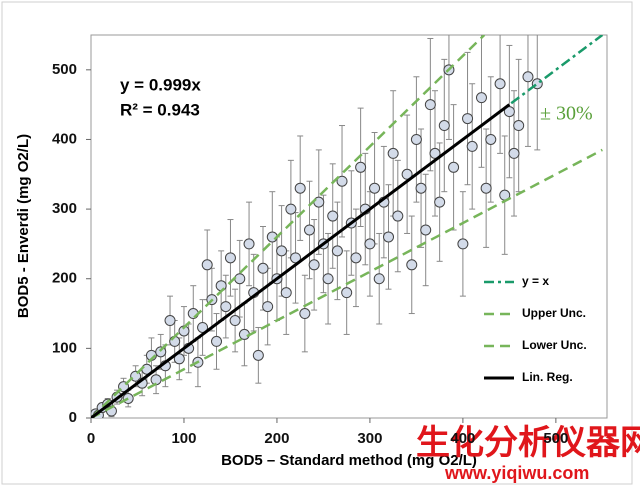 This screenshot has height=496, width=640. What do you see at coordinates (349, 460) in the screenshot?
I see `x-axis-title: BOD5 – Standard method (mg O2/L)` at bounding box center [349, 460].